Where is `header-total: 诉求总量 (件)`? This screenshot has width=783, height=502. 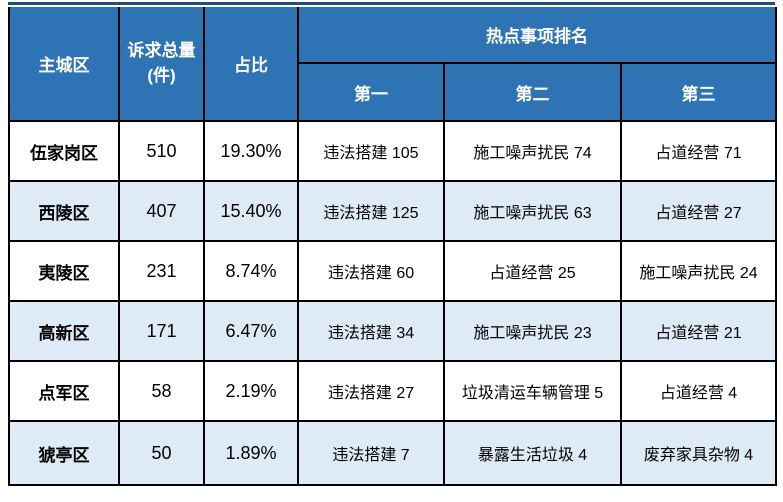 header-total: 诉求总量 (件) is located at coordinates (161, 64).